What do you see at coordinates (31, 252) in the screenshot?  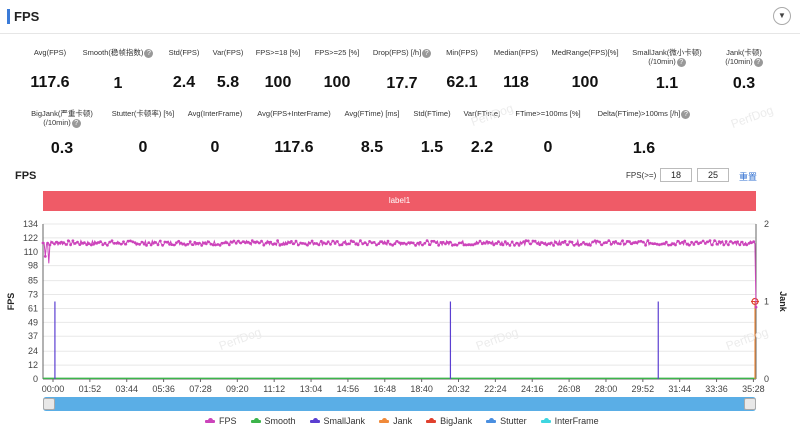 I see `y-tick-label: 110` at bounding box center [31, 252].